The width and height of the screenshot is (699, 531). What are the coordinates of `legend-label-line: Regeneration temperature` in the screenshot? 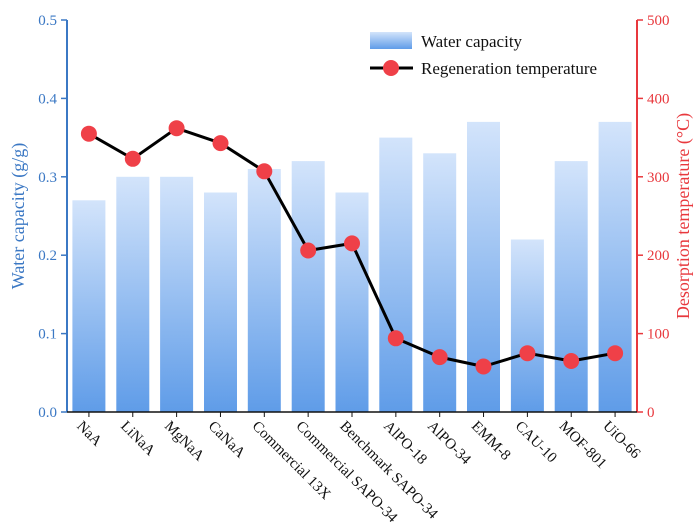 It's located at (509, 68).